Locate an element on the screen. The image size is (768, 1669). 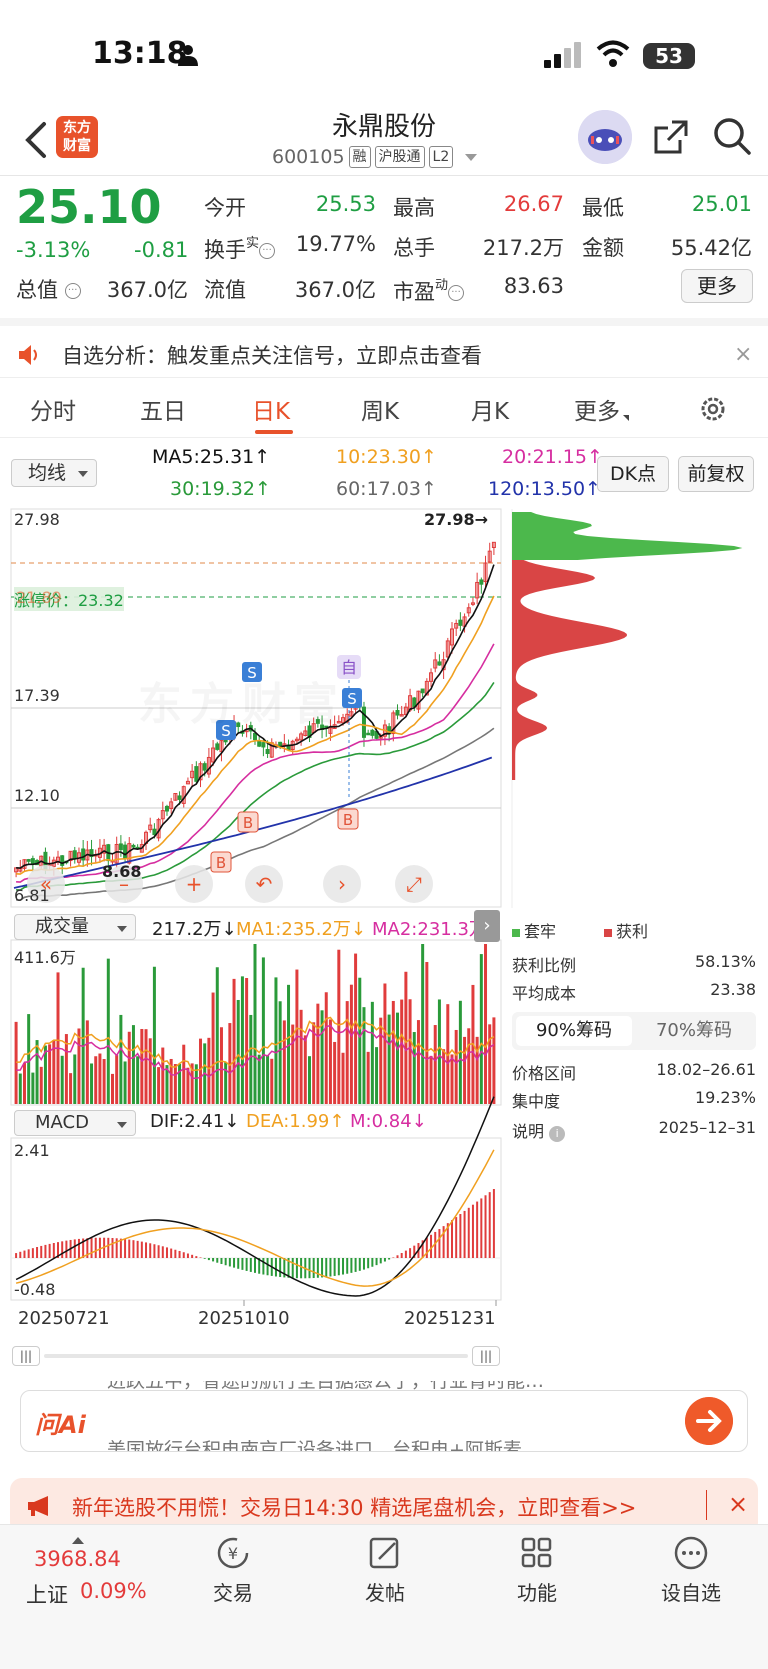
arrow-right-icon is located at coordinates (709, 1421).